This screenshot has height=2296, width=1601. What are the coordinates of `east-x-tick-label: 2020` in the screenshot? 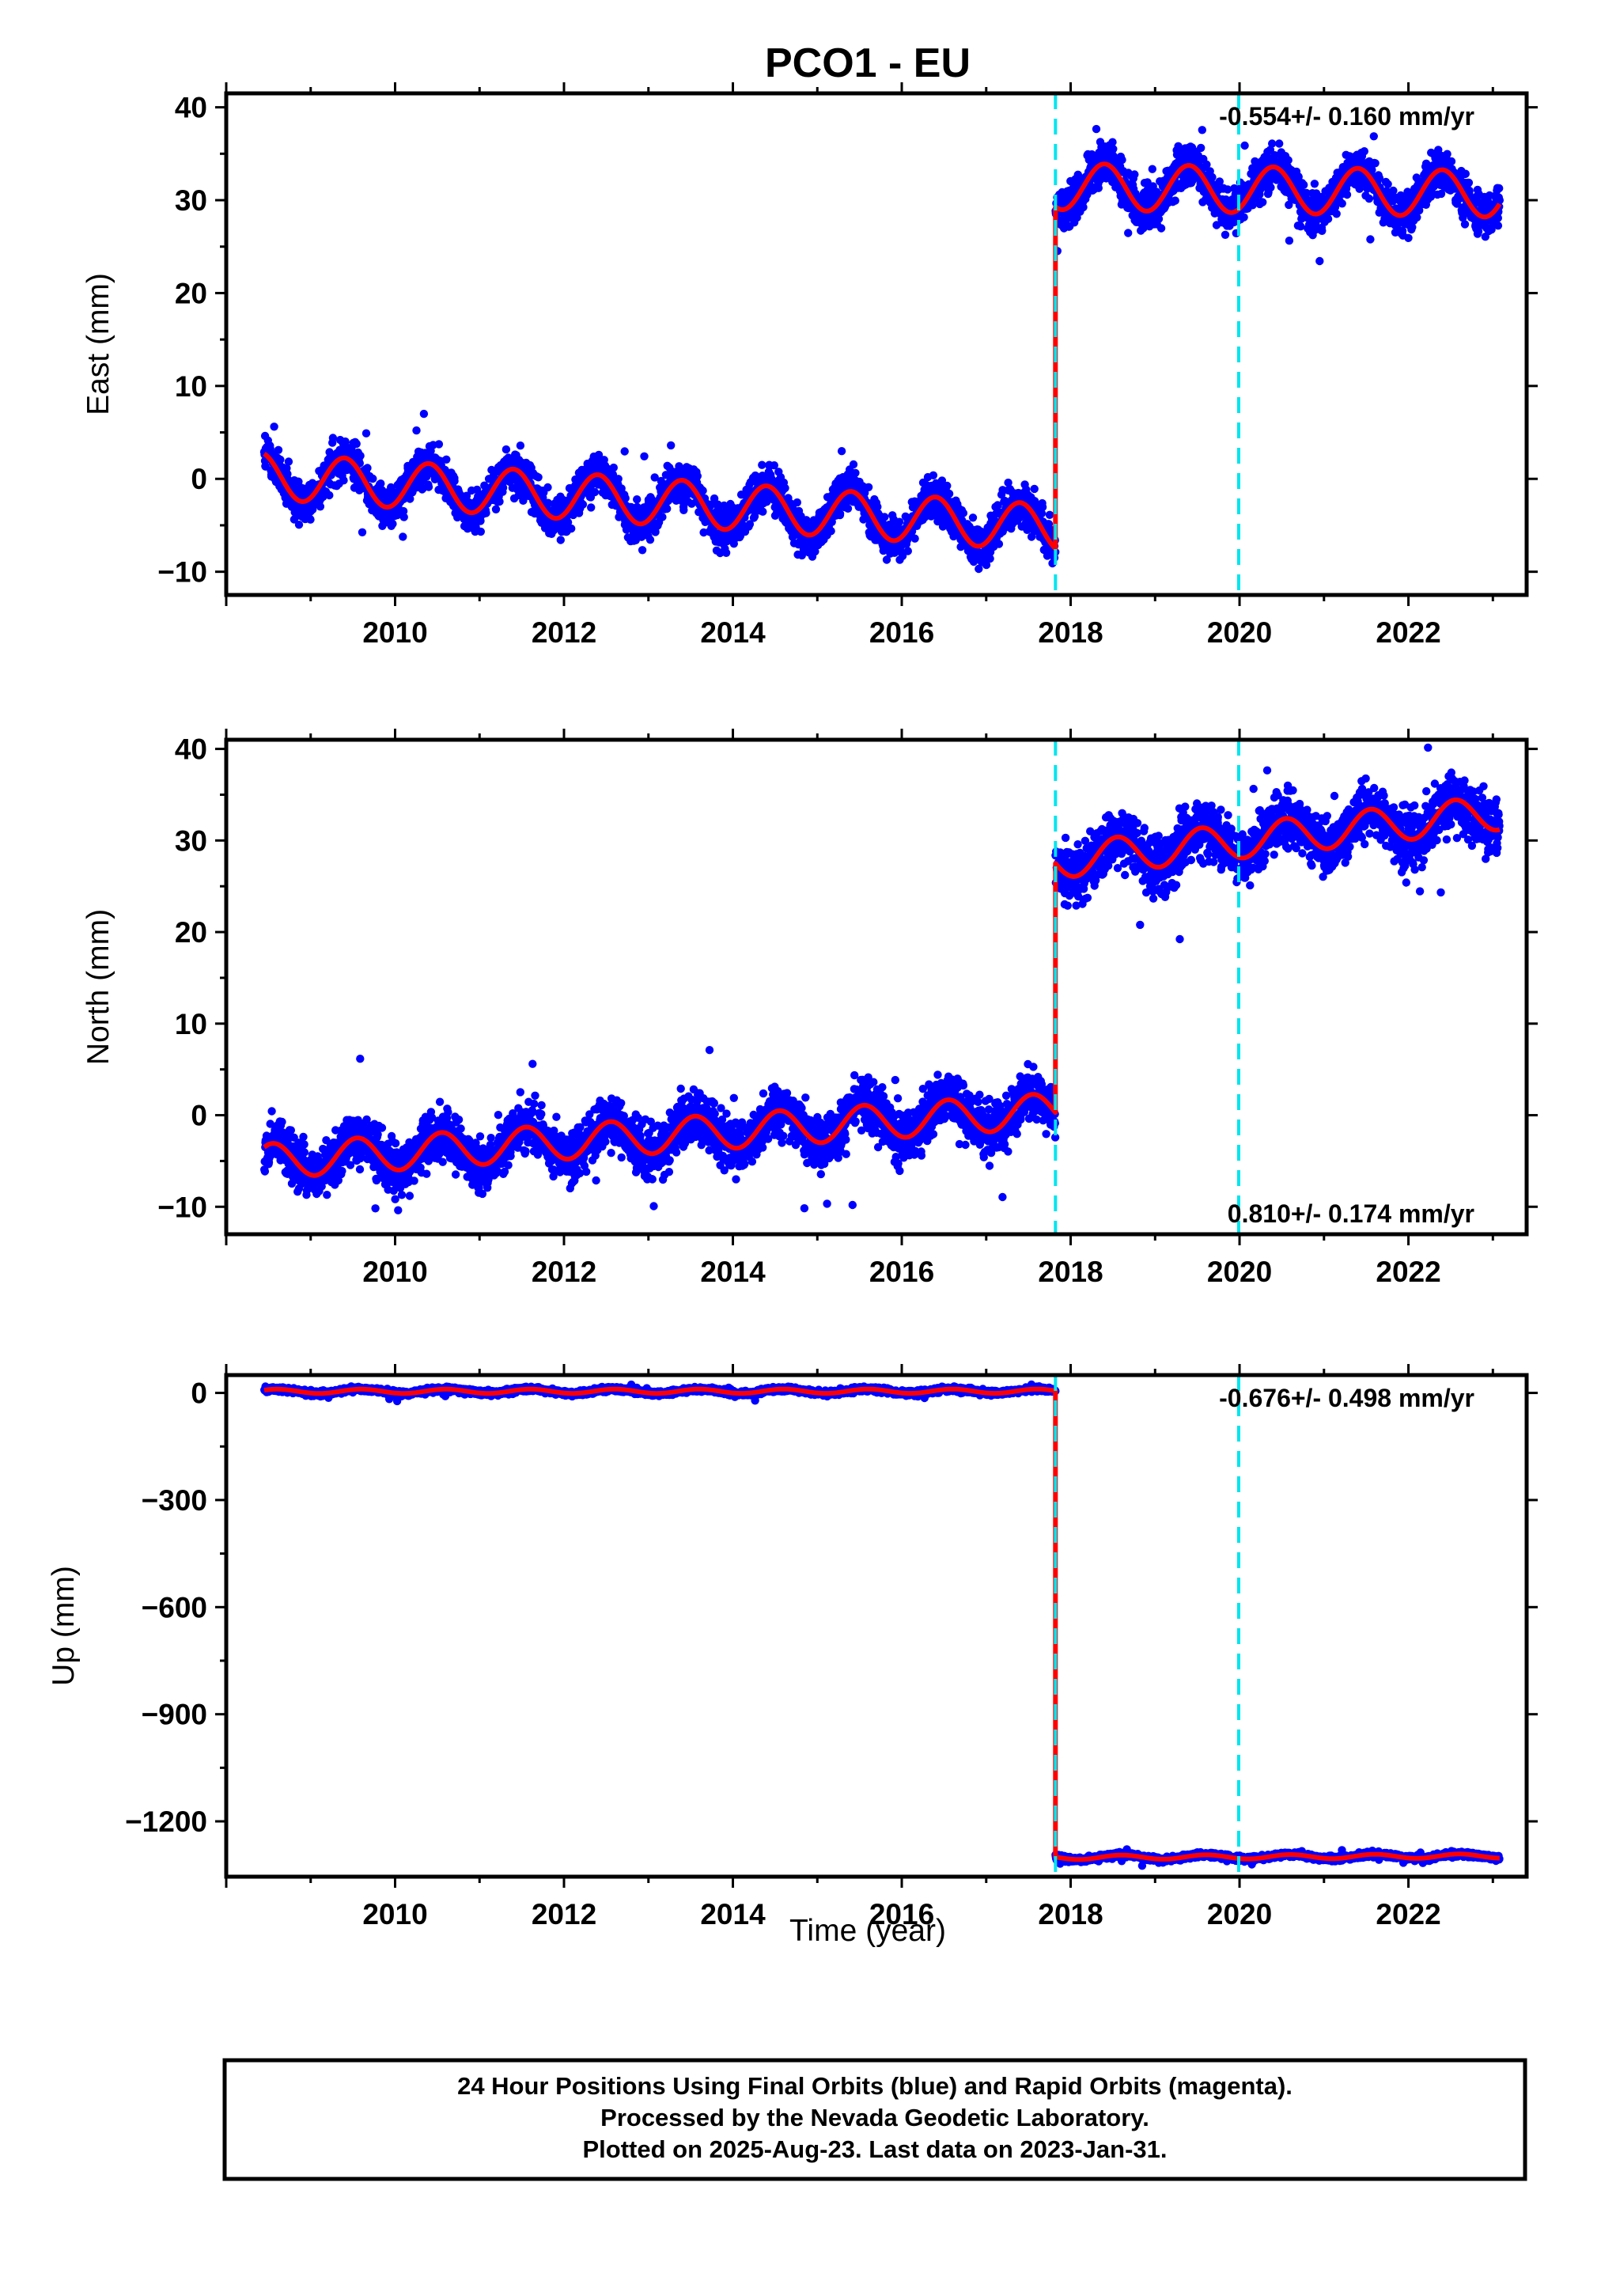 It's located at (1239, 632).